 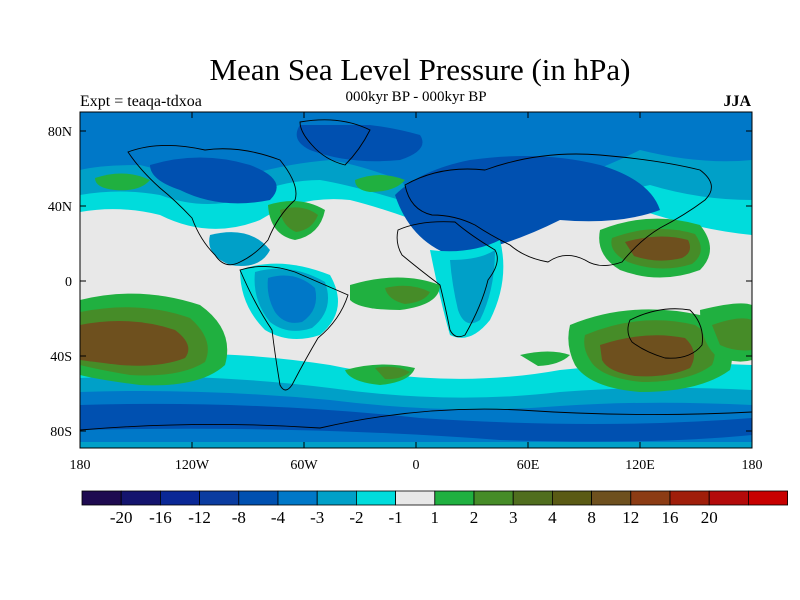 I want to click on lat-label-80n: 80N, so click(x=60, y=132).